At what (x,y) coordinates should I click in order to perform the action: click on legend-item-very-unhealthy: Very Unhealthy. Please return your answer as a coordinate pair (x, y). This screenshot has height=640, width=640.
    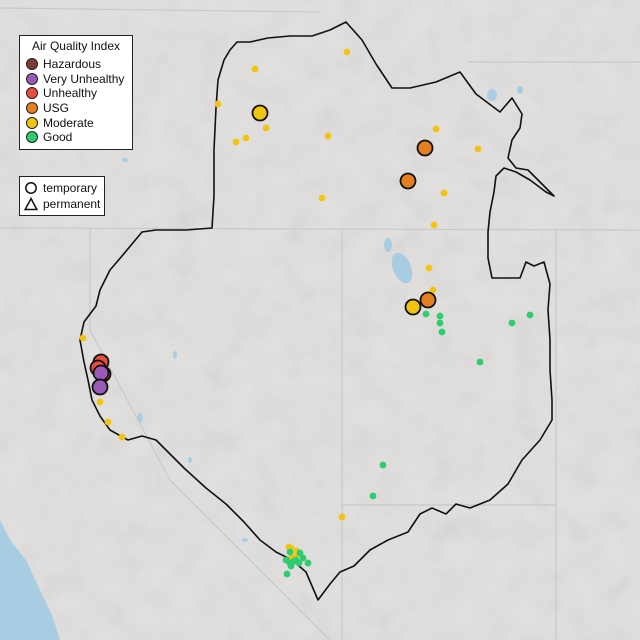
    Looking at the image, I should click on (76, 79).